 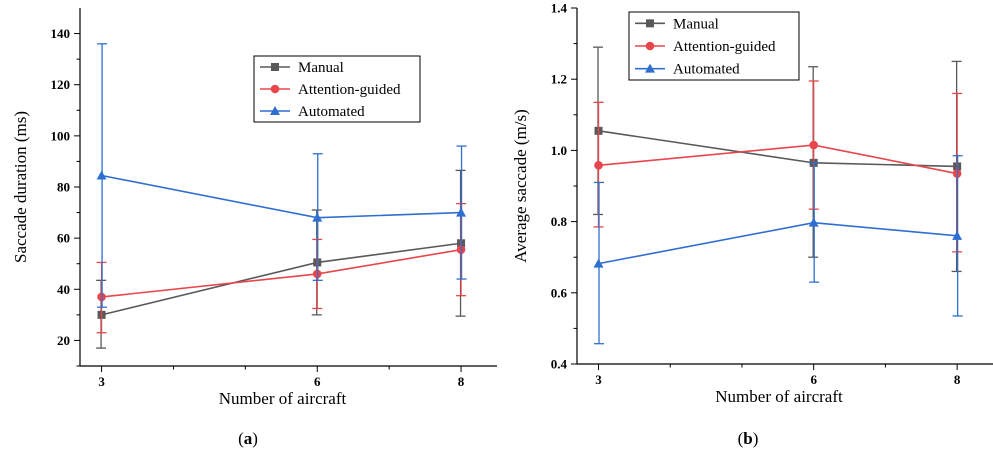 I want to click on panel-label: (b), so click(x=748, y=438).